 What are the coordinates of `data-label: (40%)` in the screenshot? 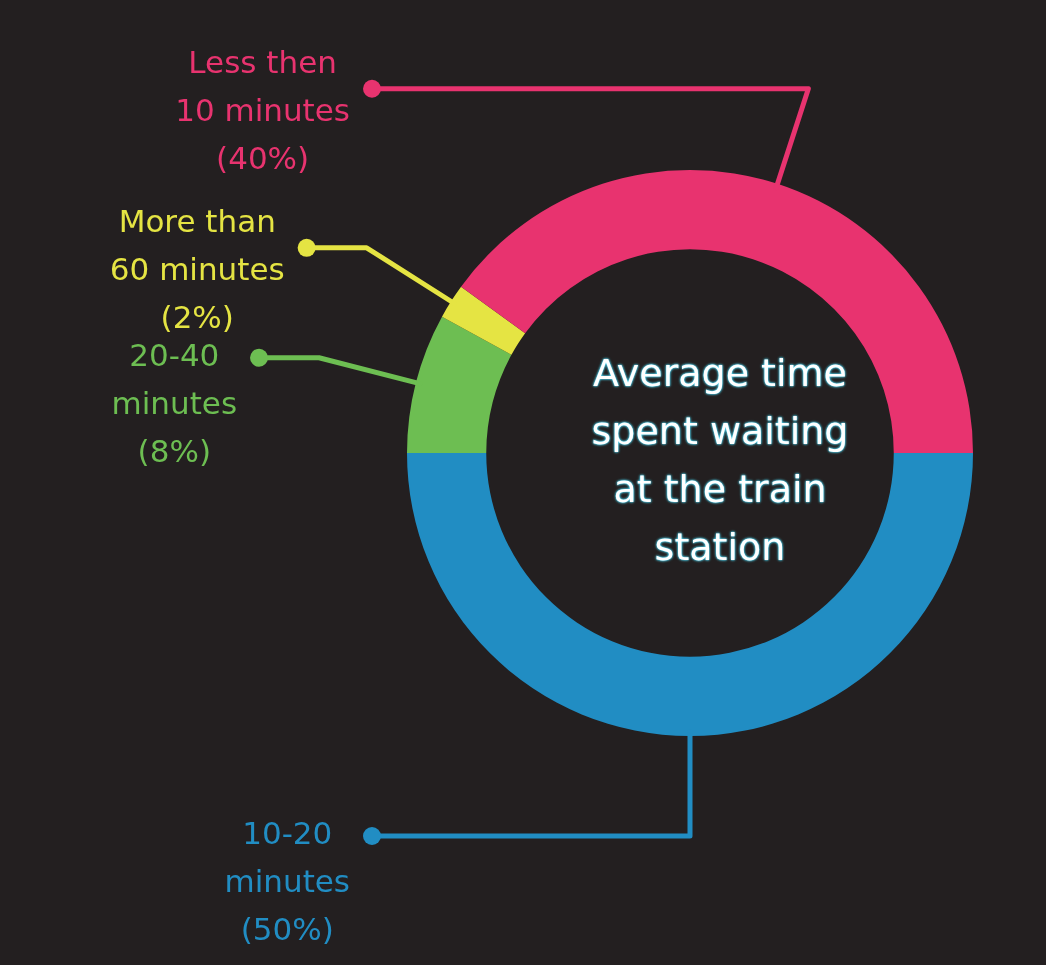 It's located at (263, 157).